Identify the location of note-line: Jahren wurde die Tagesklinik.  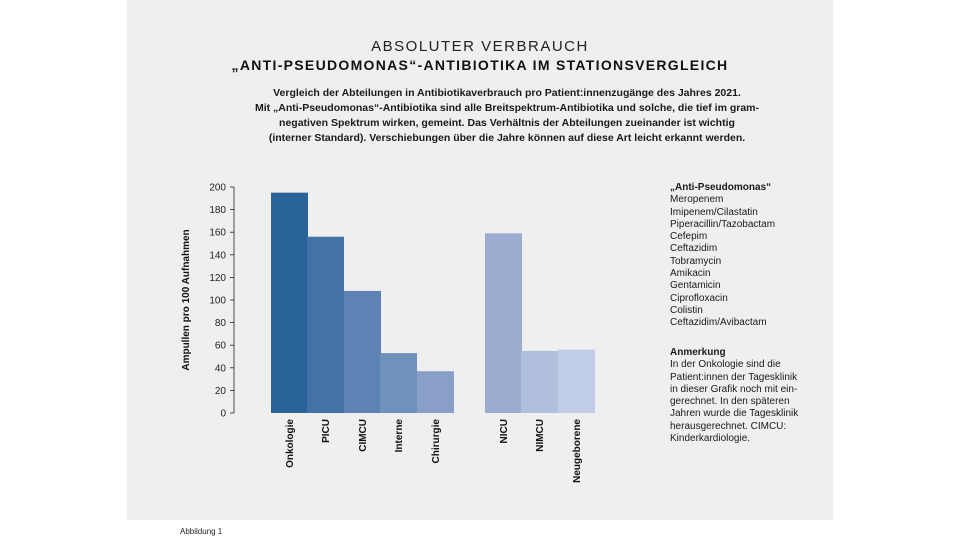
(734, 414).